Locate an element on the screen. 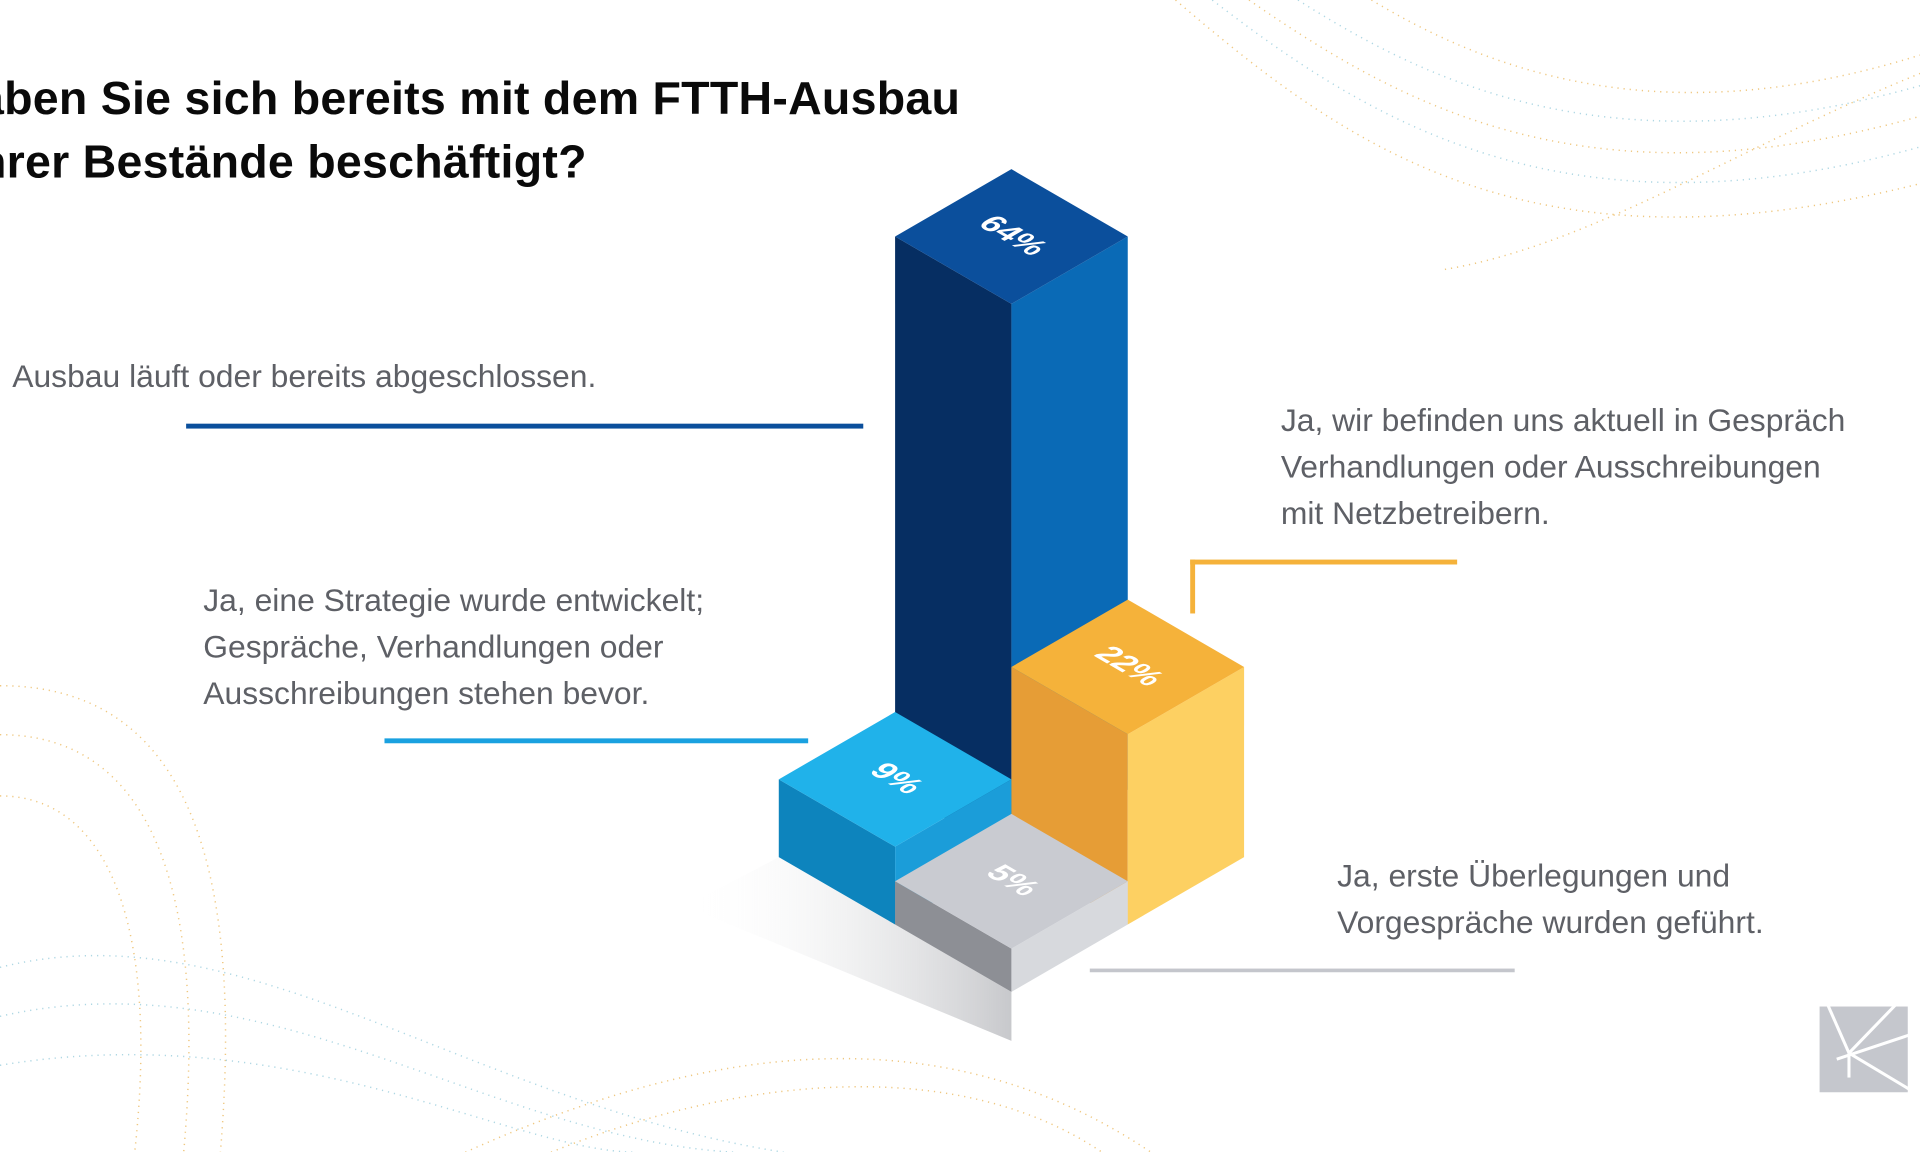 The width and height of the screenshot is (1920, 1152). bar_5-left-face is located at coordinates (953, 936).